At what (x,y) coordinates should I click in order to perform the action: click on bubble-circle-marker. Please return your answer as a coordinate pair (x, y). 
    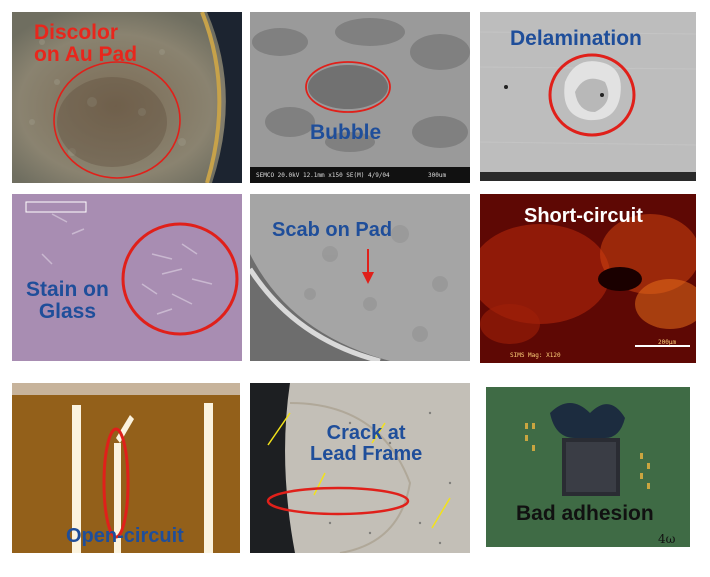
    Looking at the image, I should click on (348, 87).